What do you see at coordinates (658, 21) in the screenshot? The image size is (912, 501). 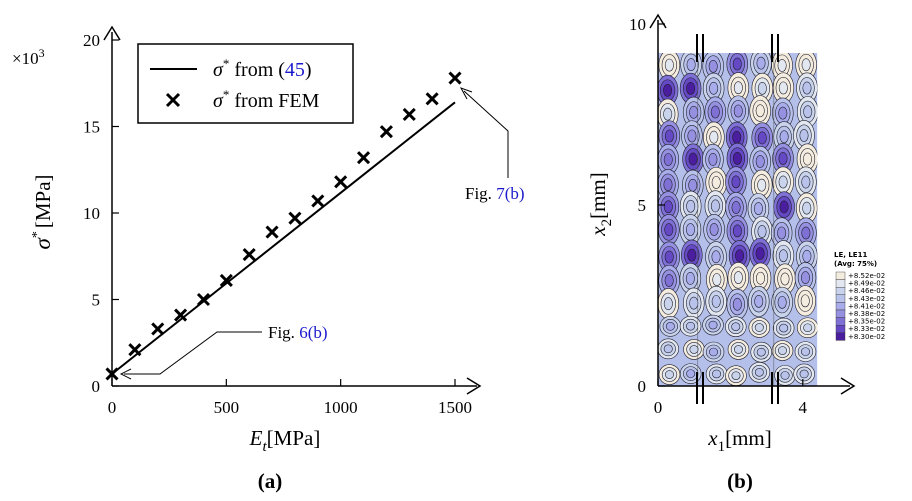 I see `panel-b-y-axis-arrow` at bounding box center [658, 21].